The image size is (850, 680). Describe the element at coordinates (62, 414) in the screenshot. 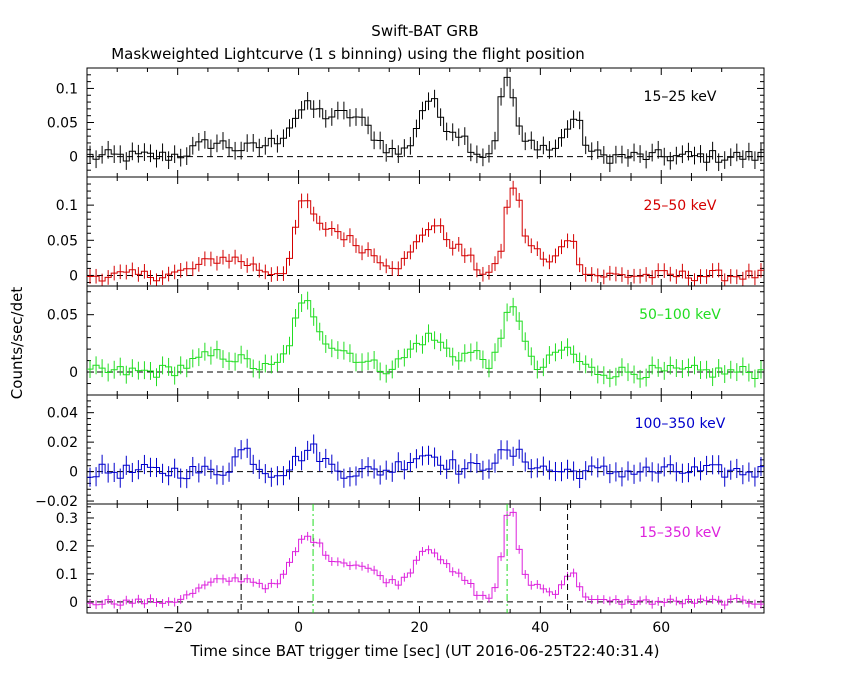

I see `y-tick-label: 0.04` at that location.